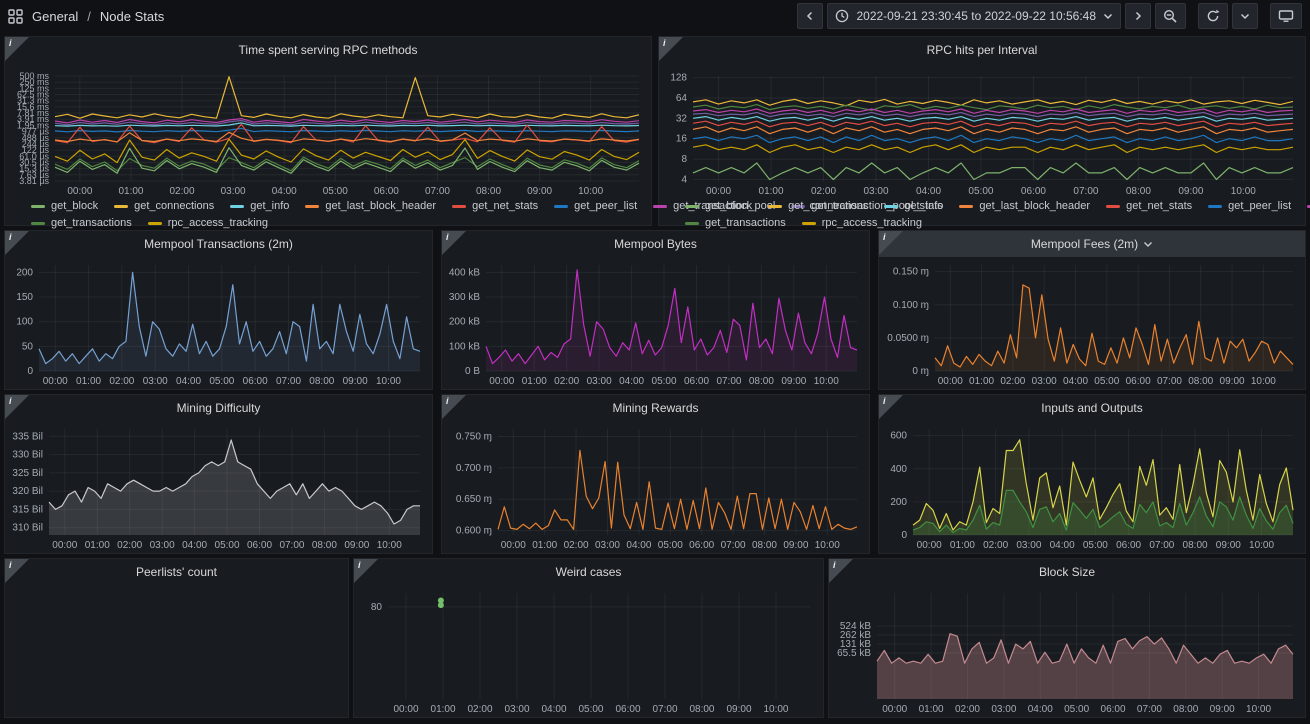 Image resolution: width=1310 pixels, height=724 pixels. Describe the element at coordinates (34, 88) in the screenshot. I see `svg-text: 125 ms` at that location.